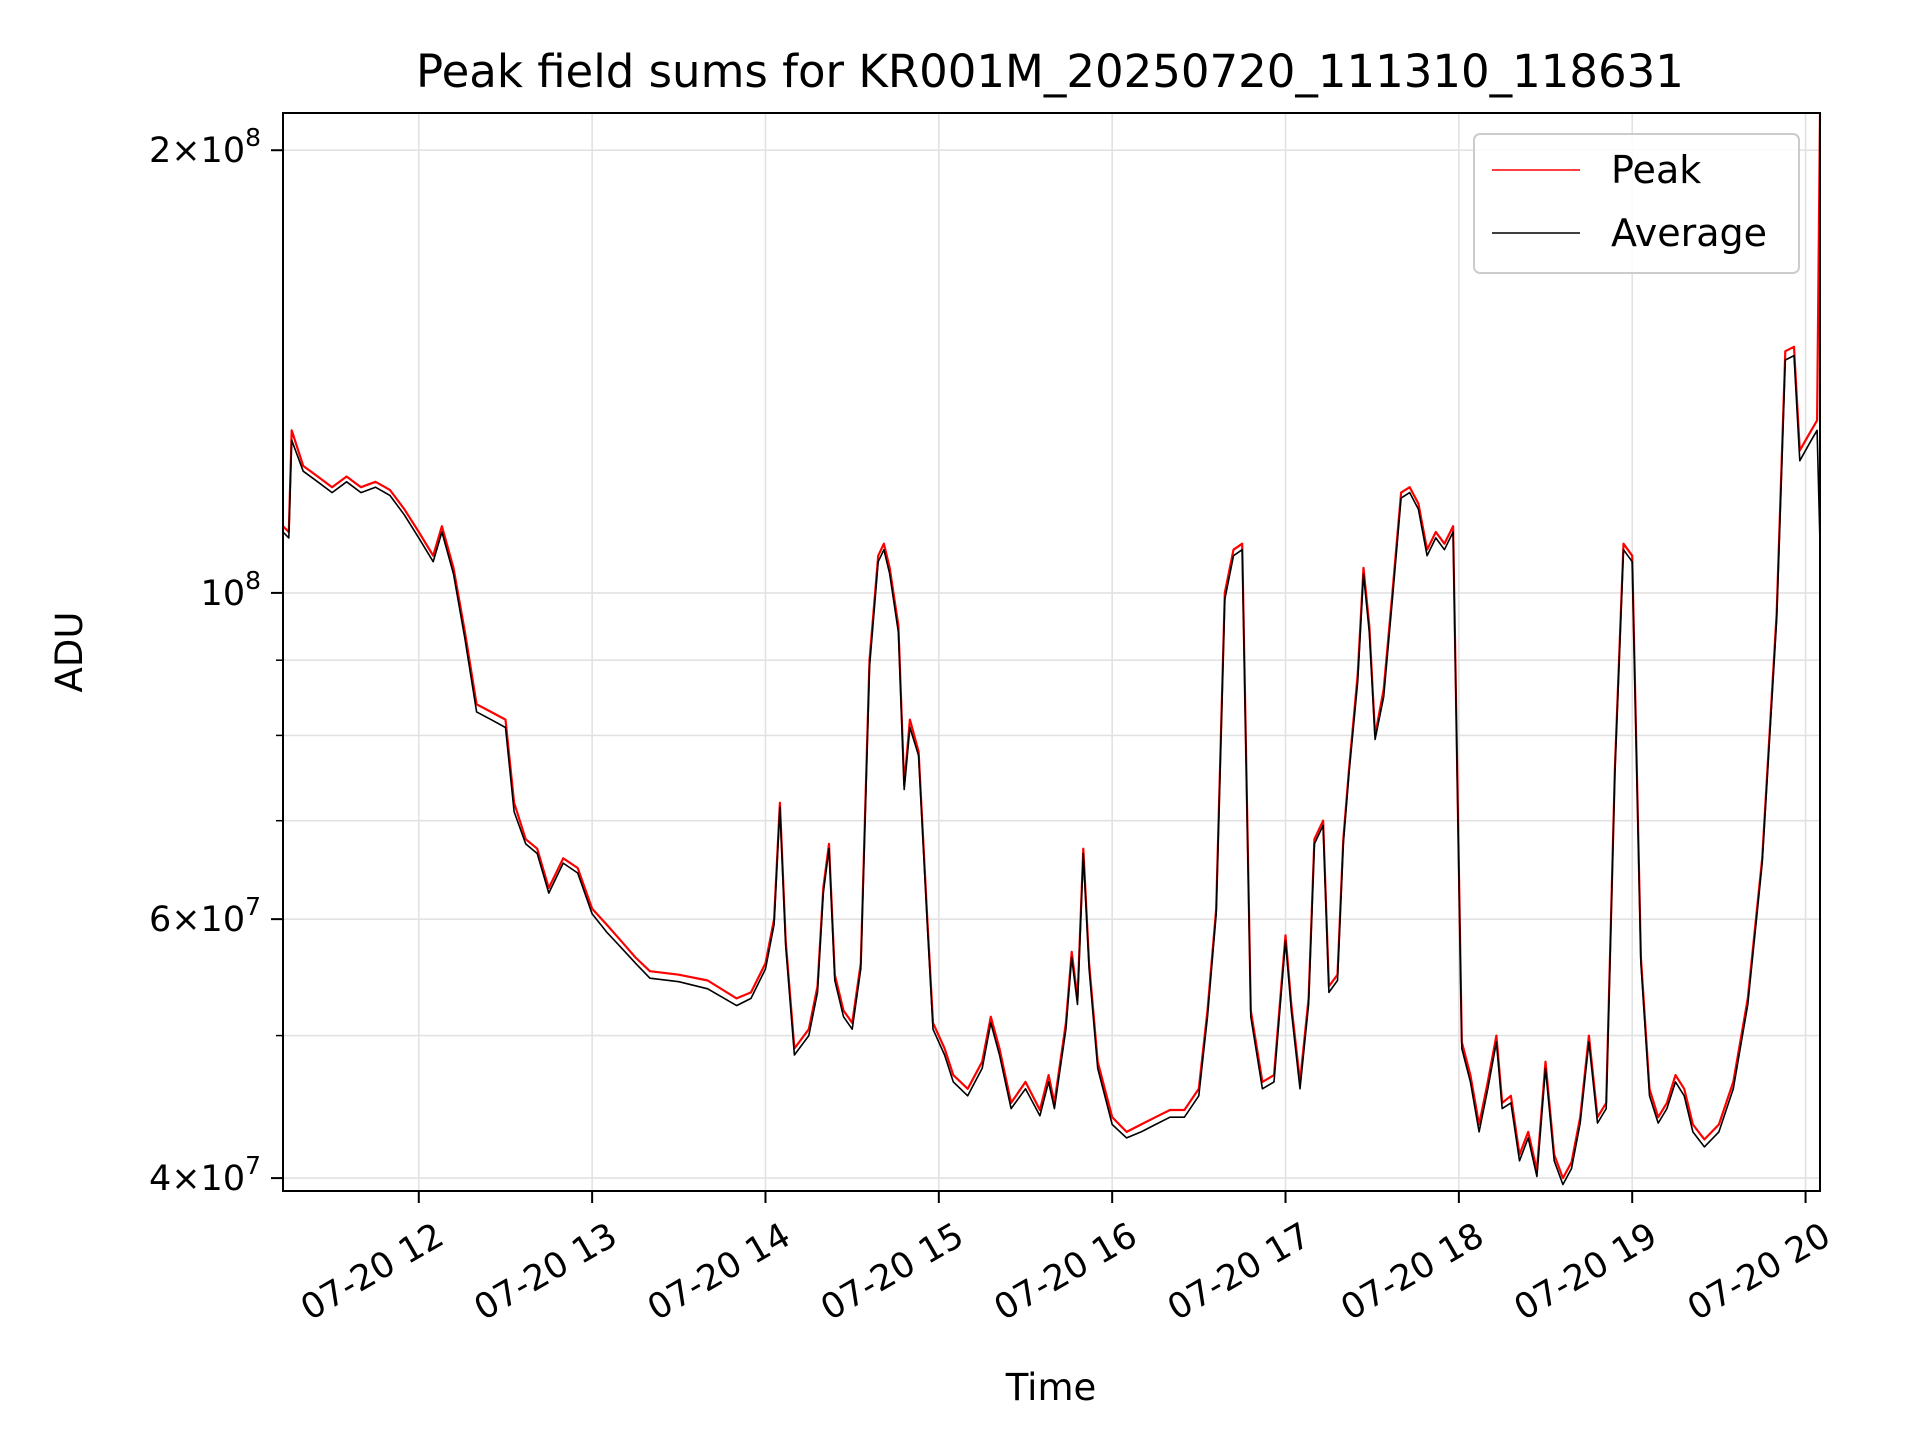  What do you see at coordinates (205, 1175) in the screenshot?
I see `y-tick-label: 4×107` at bounding box center [205, 1175].